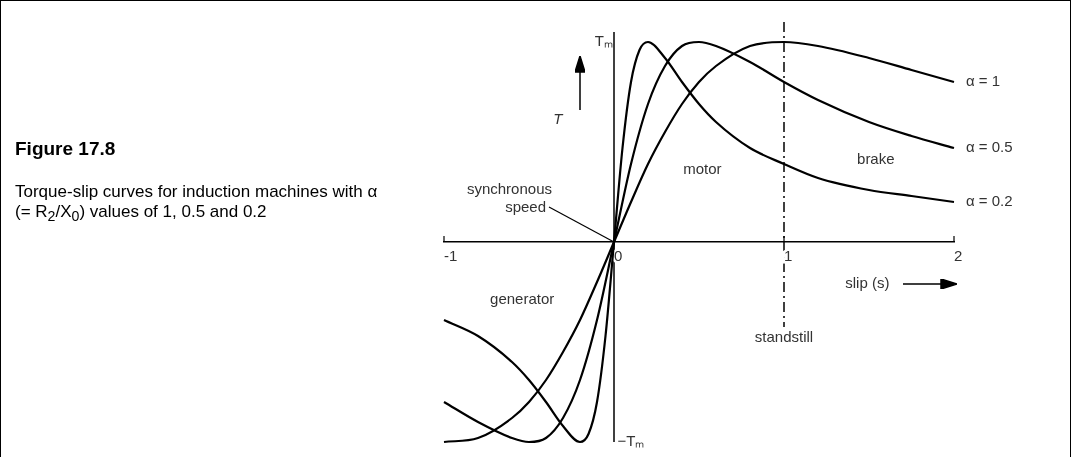  I want to click on x-axis-title: slip (s), so click(867, 283).